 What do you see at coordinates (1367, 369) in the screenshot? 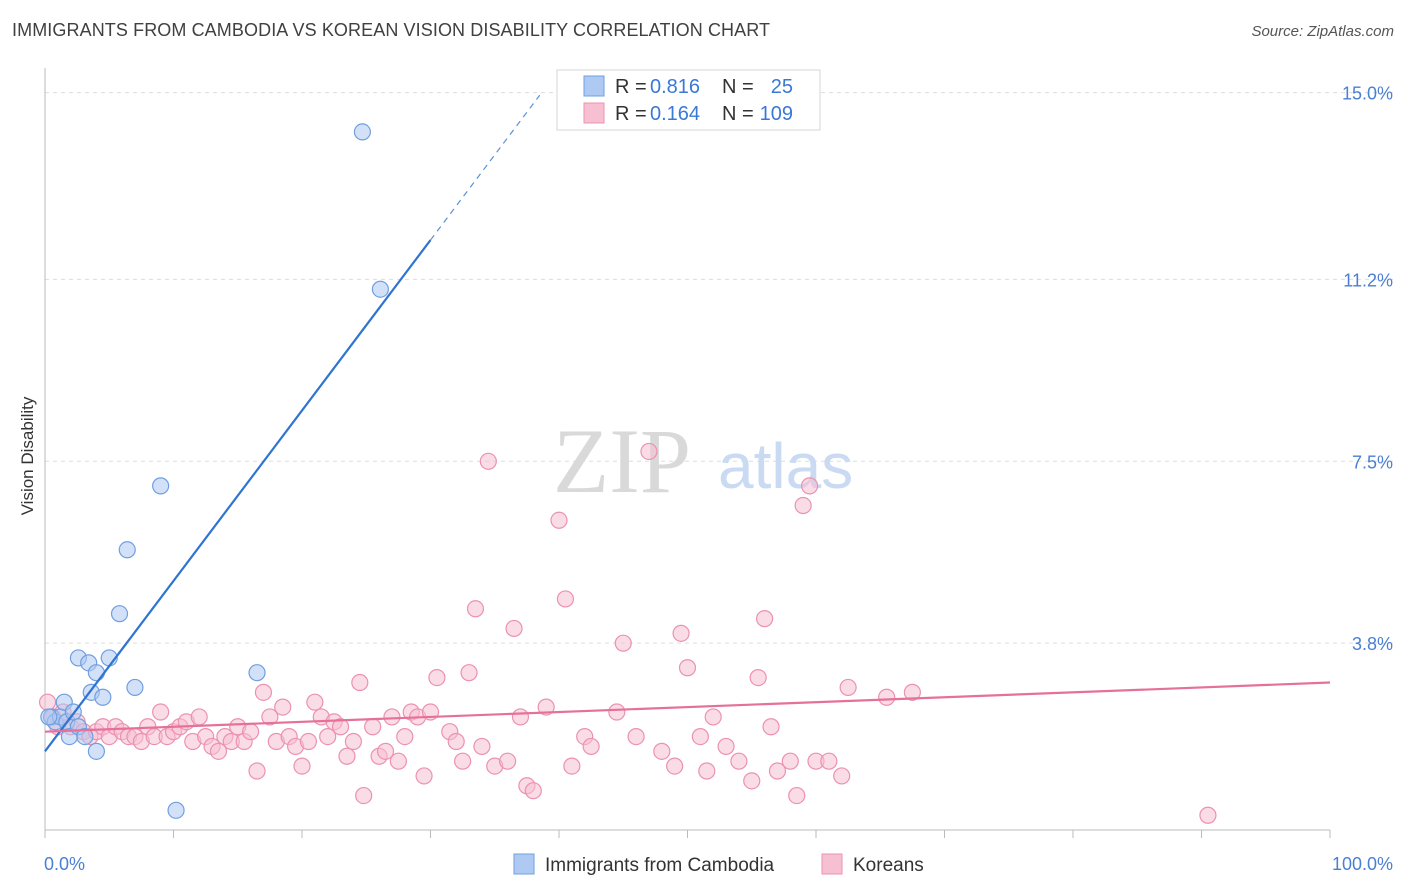
I see `y-tick-labels: 3.8% 7.5% 11.2% 15.0%` at bounding box center [1367, 369].